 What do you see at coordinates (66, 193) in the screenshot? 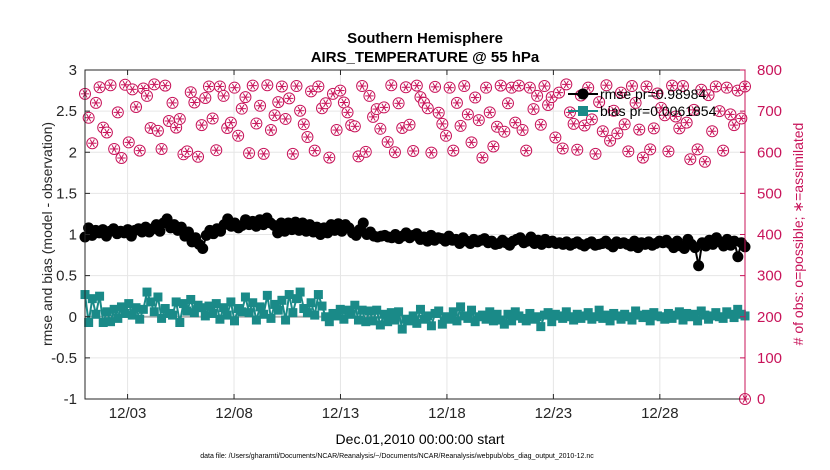
I see `y-left-tick-label: 1.5` at bounding box center [66, 193].